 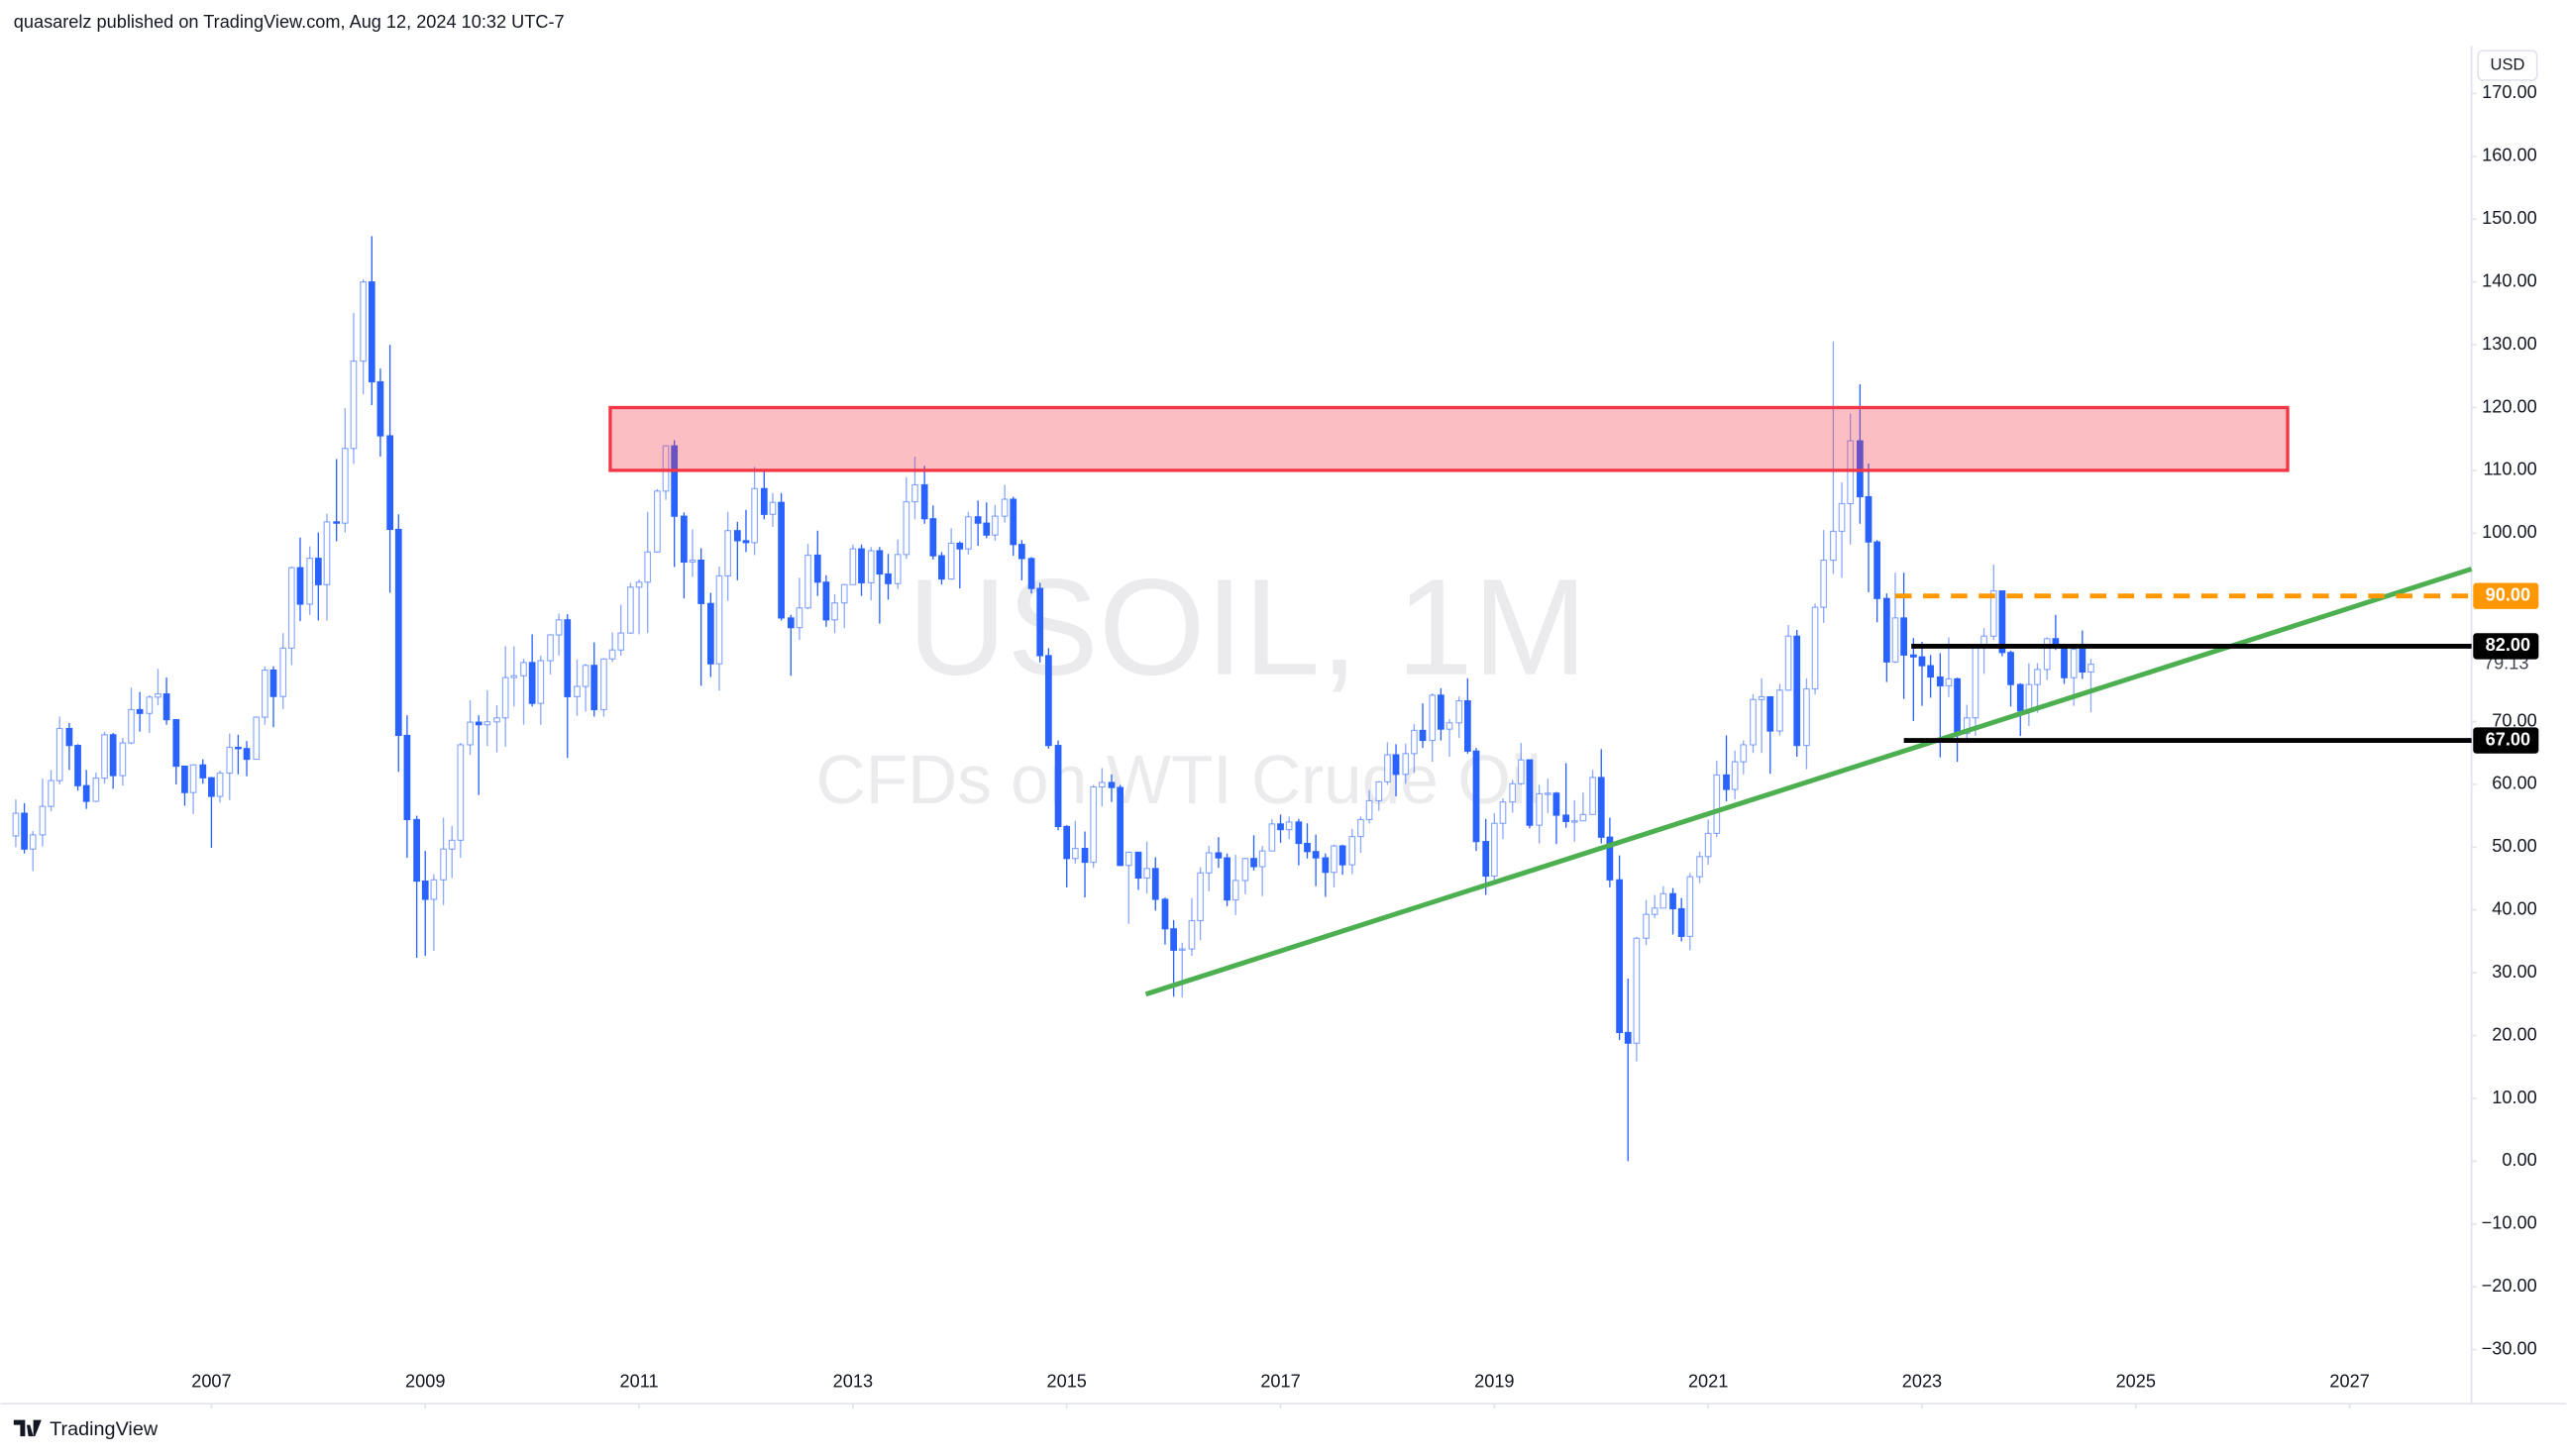 What do you see at coordinates (1202, 684) in the screenshot?
I see `watermark: USOIL, 1M CFDs on WTI Crude Oil` at bounding box center [1202, 684].